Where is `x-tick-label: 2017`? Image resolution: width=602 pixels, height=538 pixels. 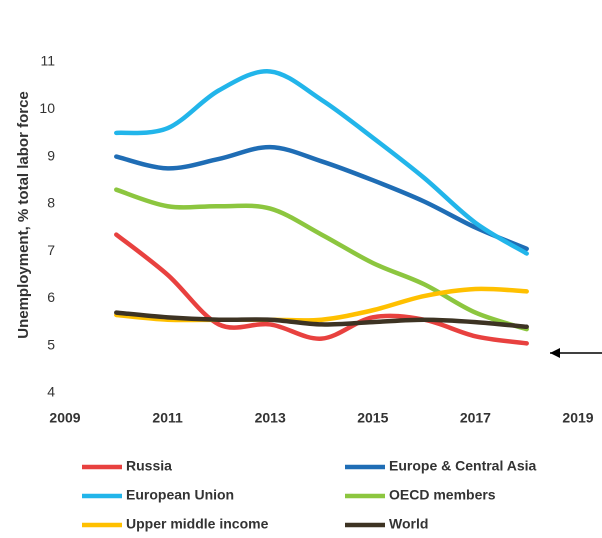
x-tick-label: 2017 is located at coordinates (475, 418).